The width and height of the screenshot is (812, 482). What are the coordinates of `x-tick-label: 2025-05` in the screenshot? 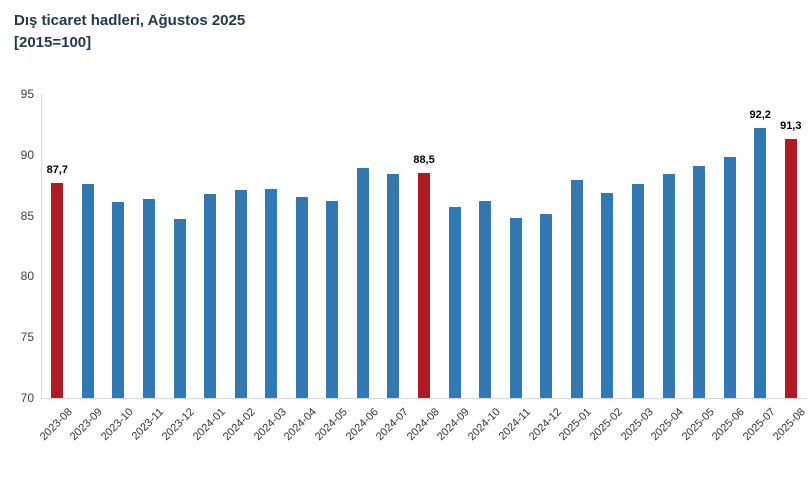 It's located at (698, 425).